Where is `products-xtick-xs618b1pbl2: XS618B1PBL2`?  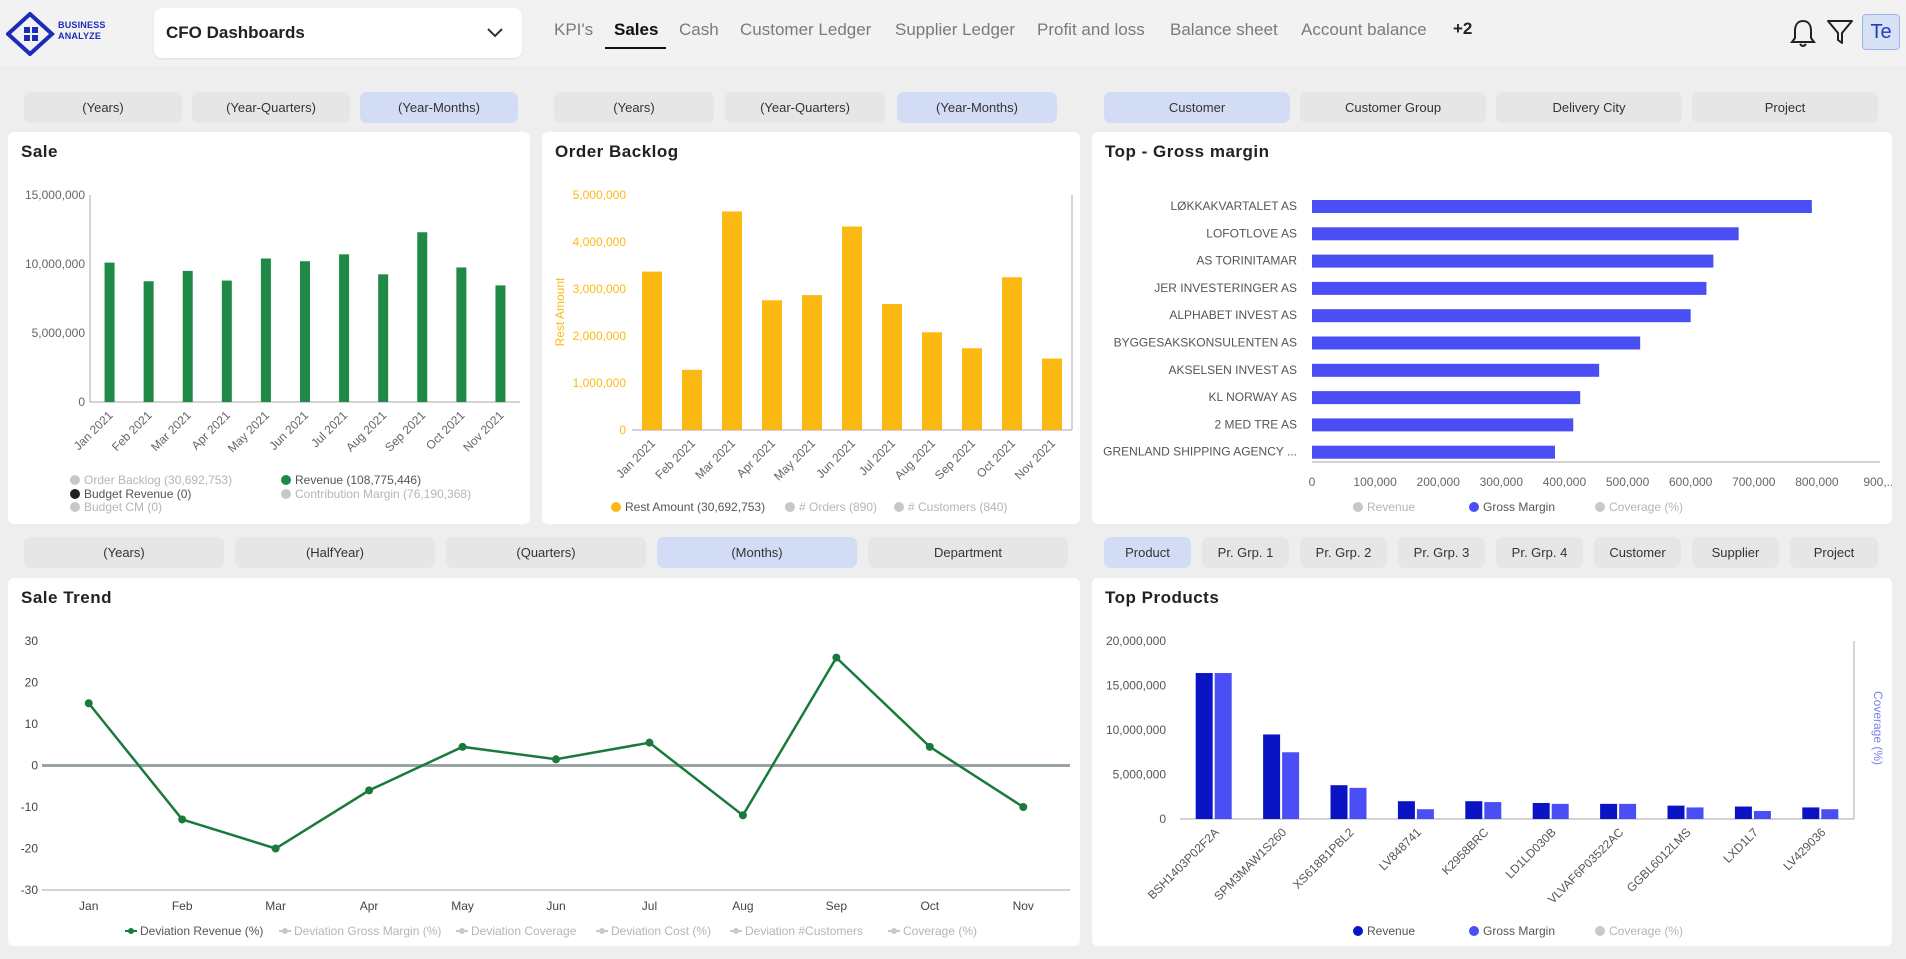
products-xtick-xs618b1pbl2: XS618B1PBL2 is located at coordinates (1323, 858).